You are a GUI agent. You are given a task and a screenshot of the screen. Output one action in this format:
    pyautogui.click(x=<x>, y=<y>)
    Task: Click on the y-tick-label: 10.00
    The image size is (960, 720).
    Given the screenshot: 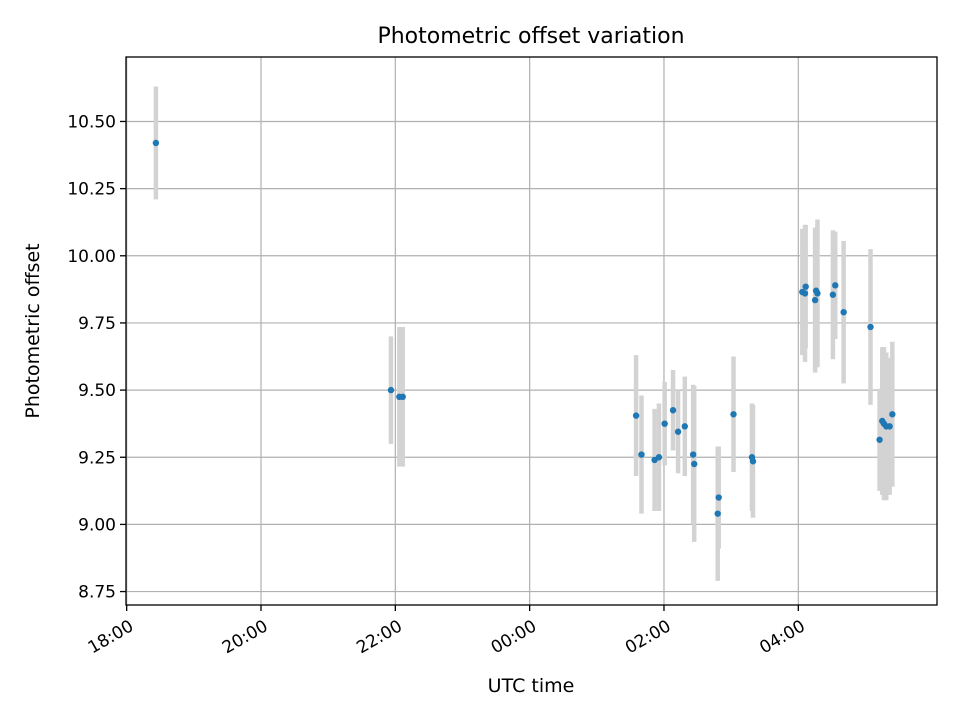 What is the action you would take?
    pyautogui.click(x=91, y=257)
    